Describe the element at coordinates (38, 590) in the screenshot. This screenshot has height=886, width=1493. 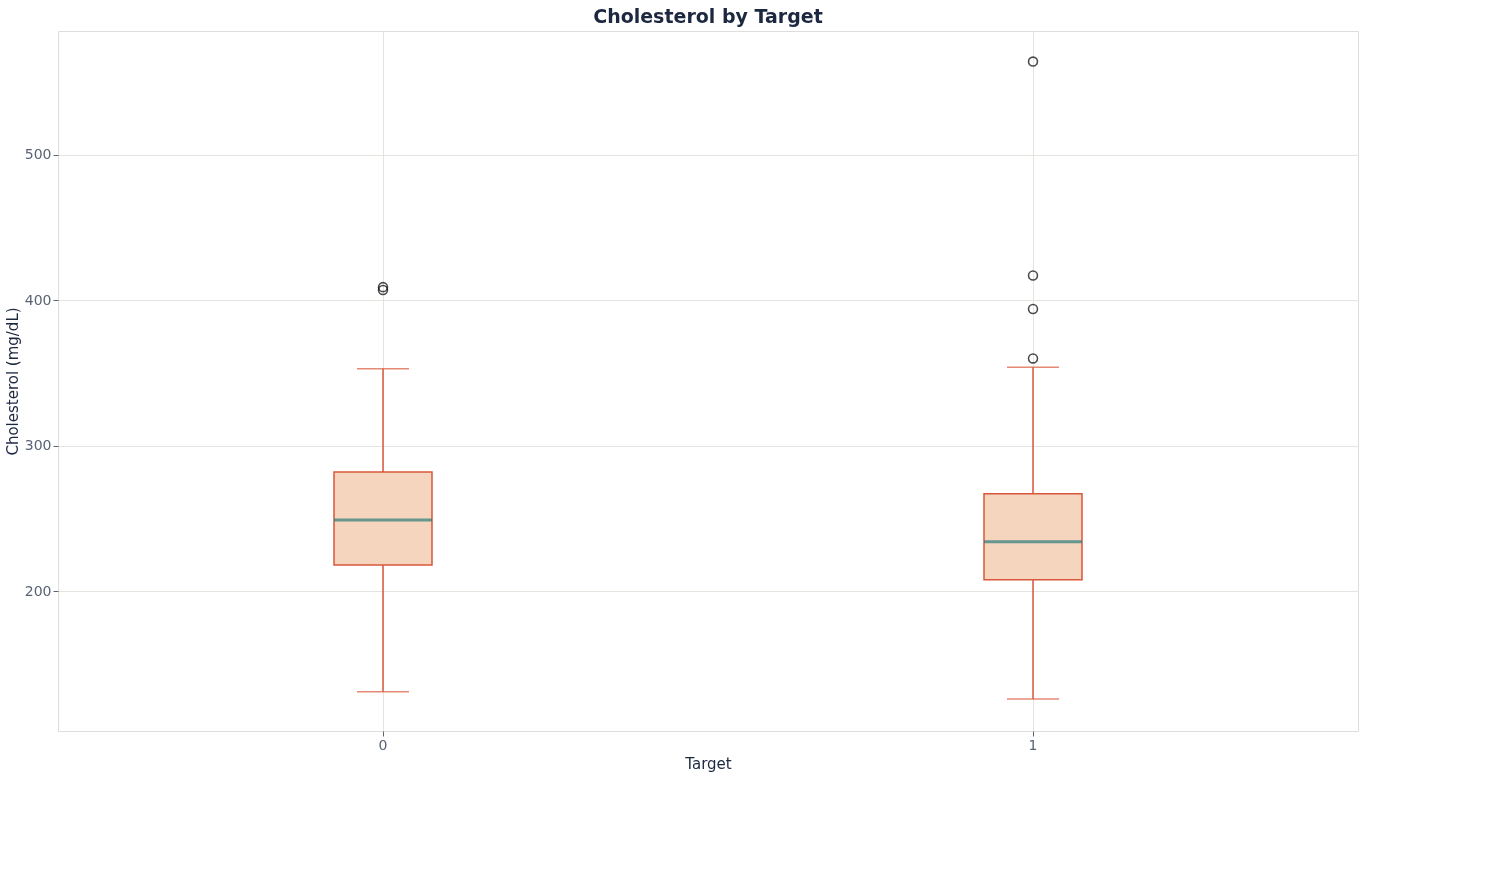
I see `y-tick-label: 200` at that location.